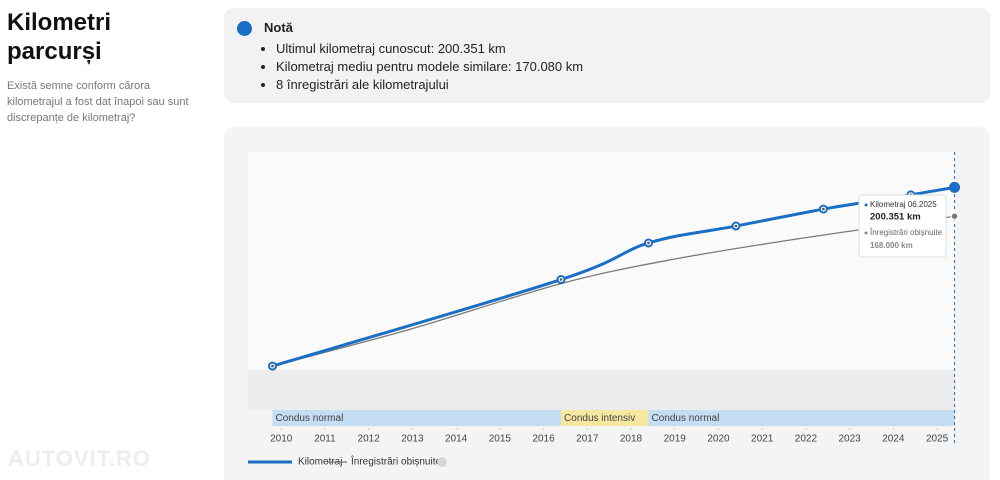 The height and width of the screenshot is (480, 1000). I want to click on x-tick-label: 2025, so click(937, 439).